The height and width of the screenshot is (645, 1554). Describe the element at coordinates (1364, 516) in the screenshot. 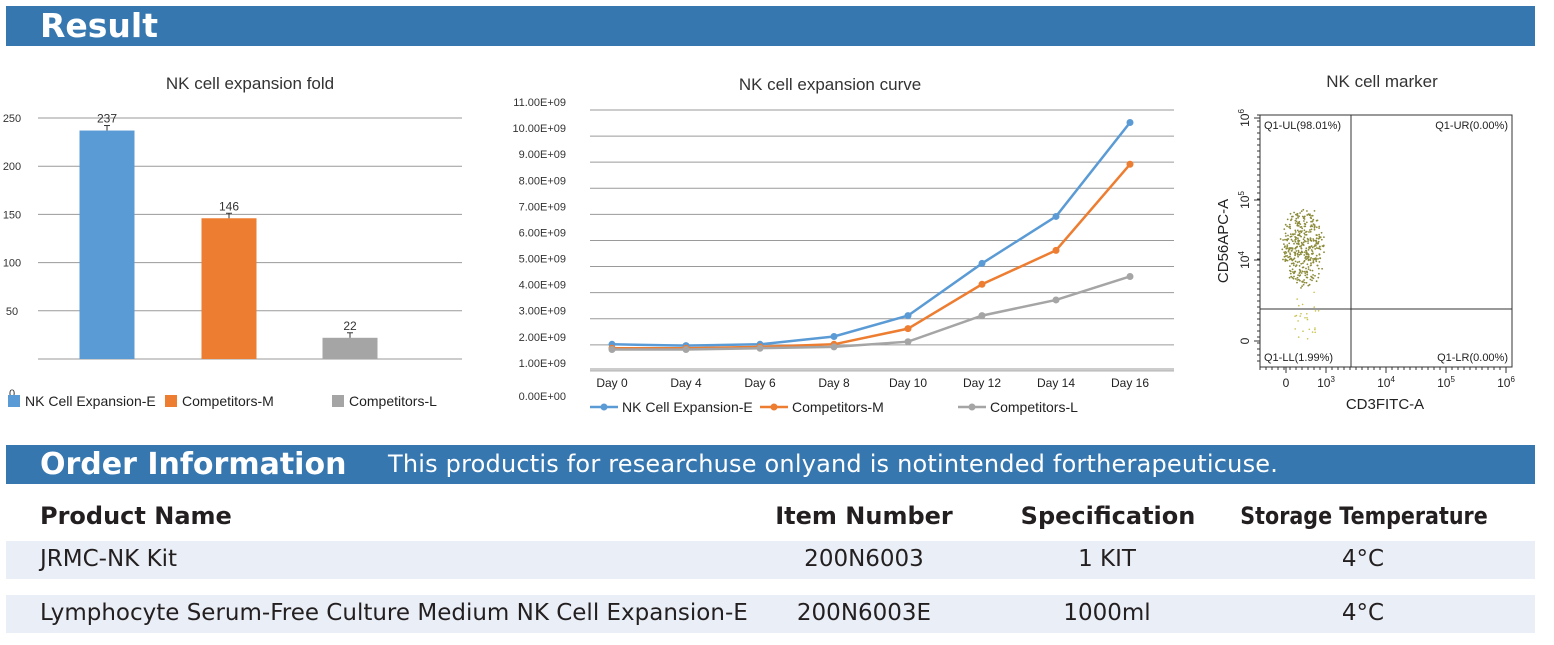

I see `col-storage-temperature: Storage Temperature` at that location.